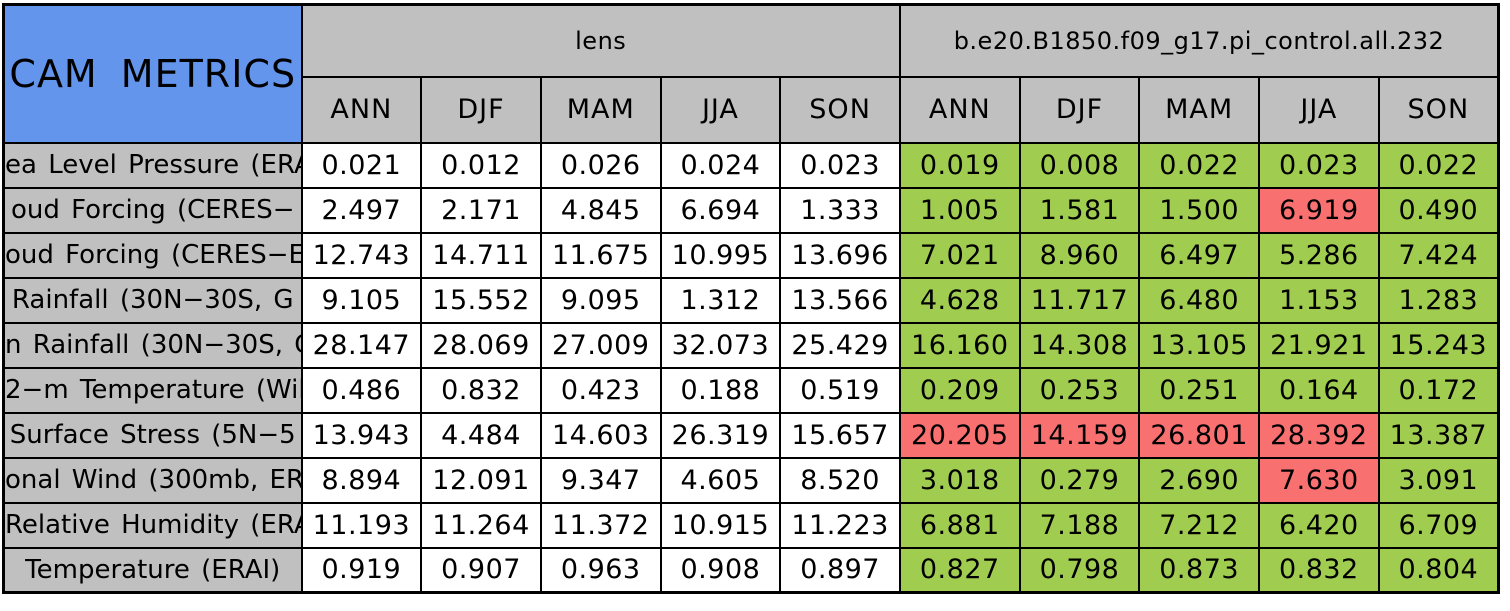 This screenshot has width=1510, height=611. What do you see at coordinates (1079, 390) in the screenshot?
I see `metric-cell-control: 0.253` at bounding box center [1079, 390].